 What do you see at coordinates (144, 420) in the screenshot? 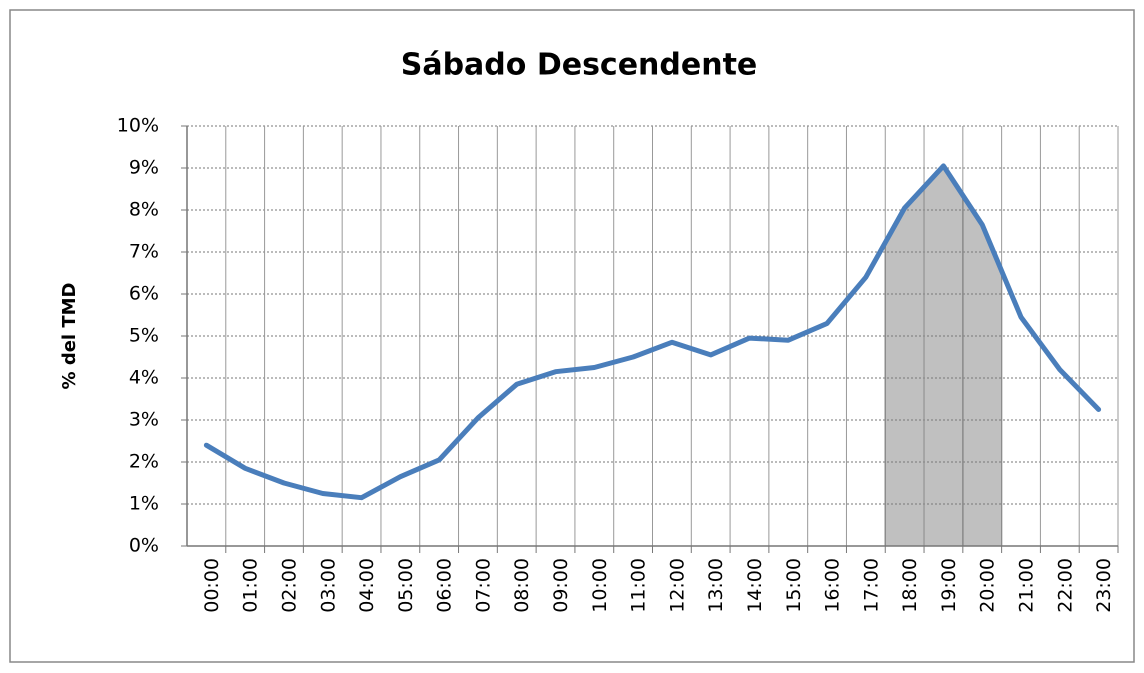
I see `y-tick-label: 3%` at bounding box center [144, 420].